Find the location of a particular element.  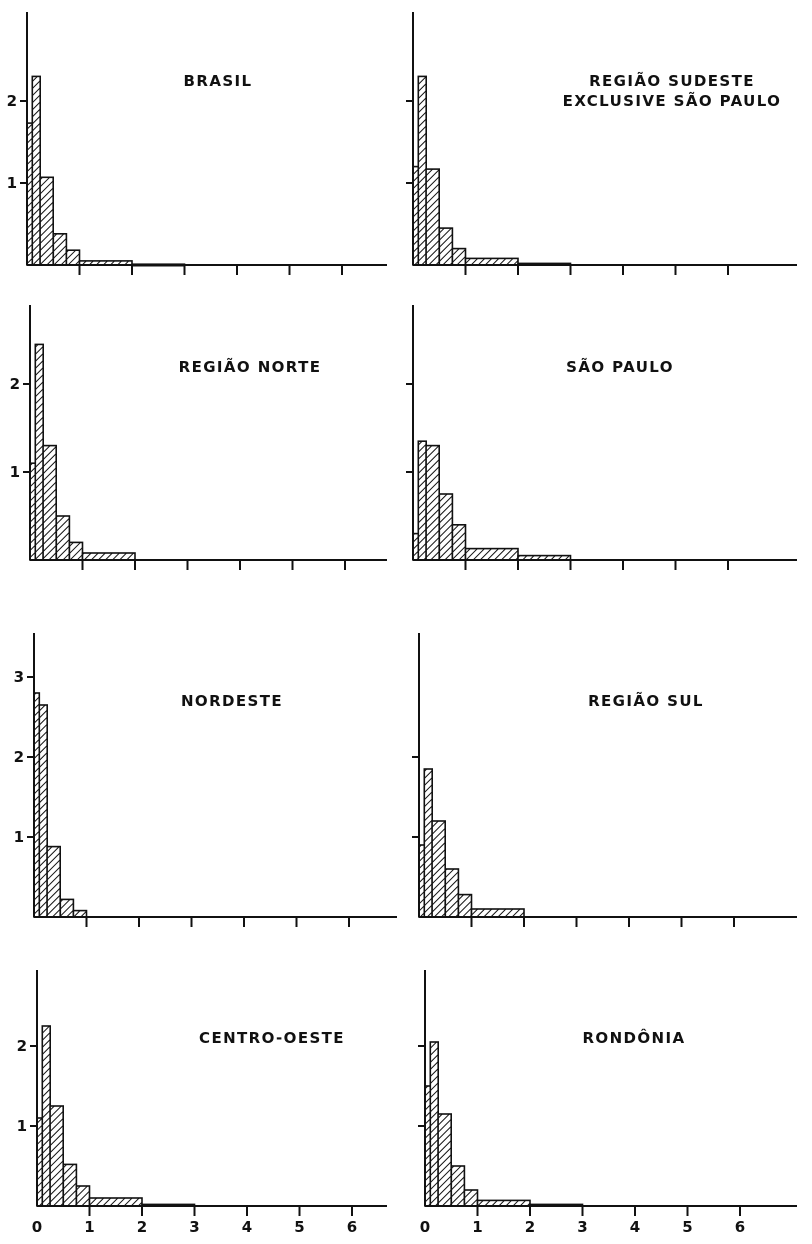

histogram-panel: 1 2 BRASIL is located at coordinates (197, 143).